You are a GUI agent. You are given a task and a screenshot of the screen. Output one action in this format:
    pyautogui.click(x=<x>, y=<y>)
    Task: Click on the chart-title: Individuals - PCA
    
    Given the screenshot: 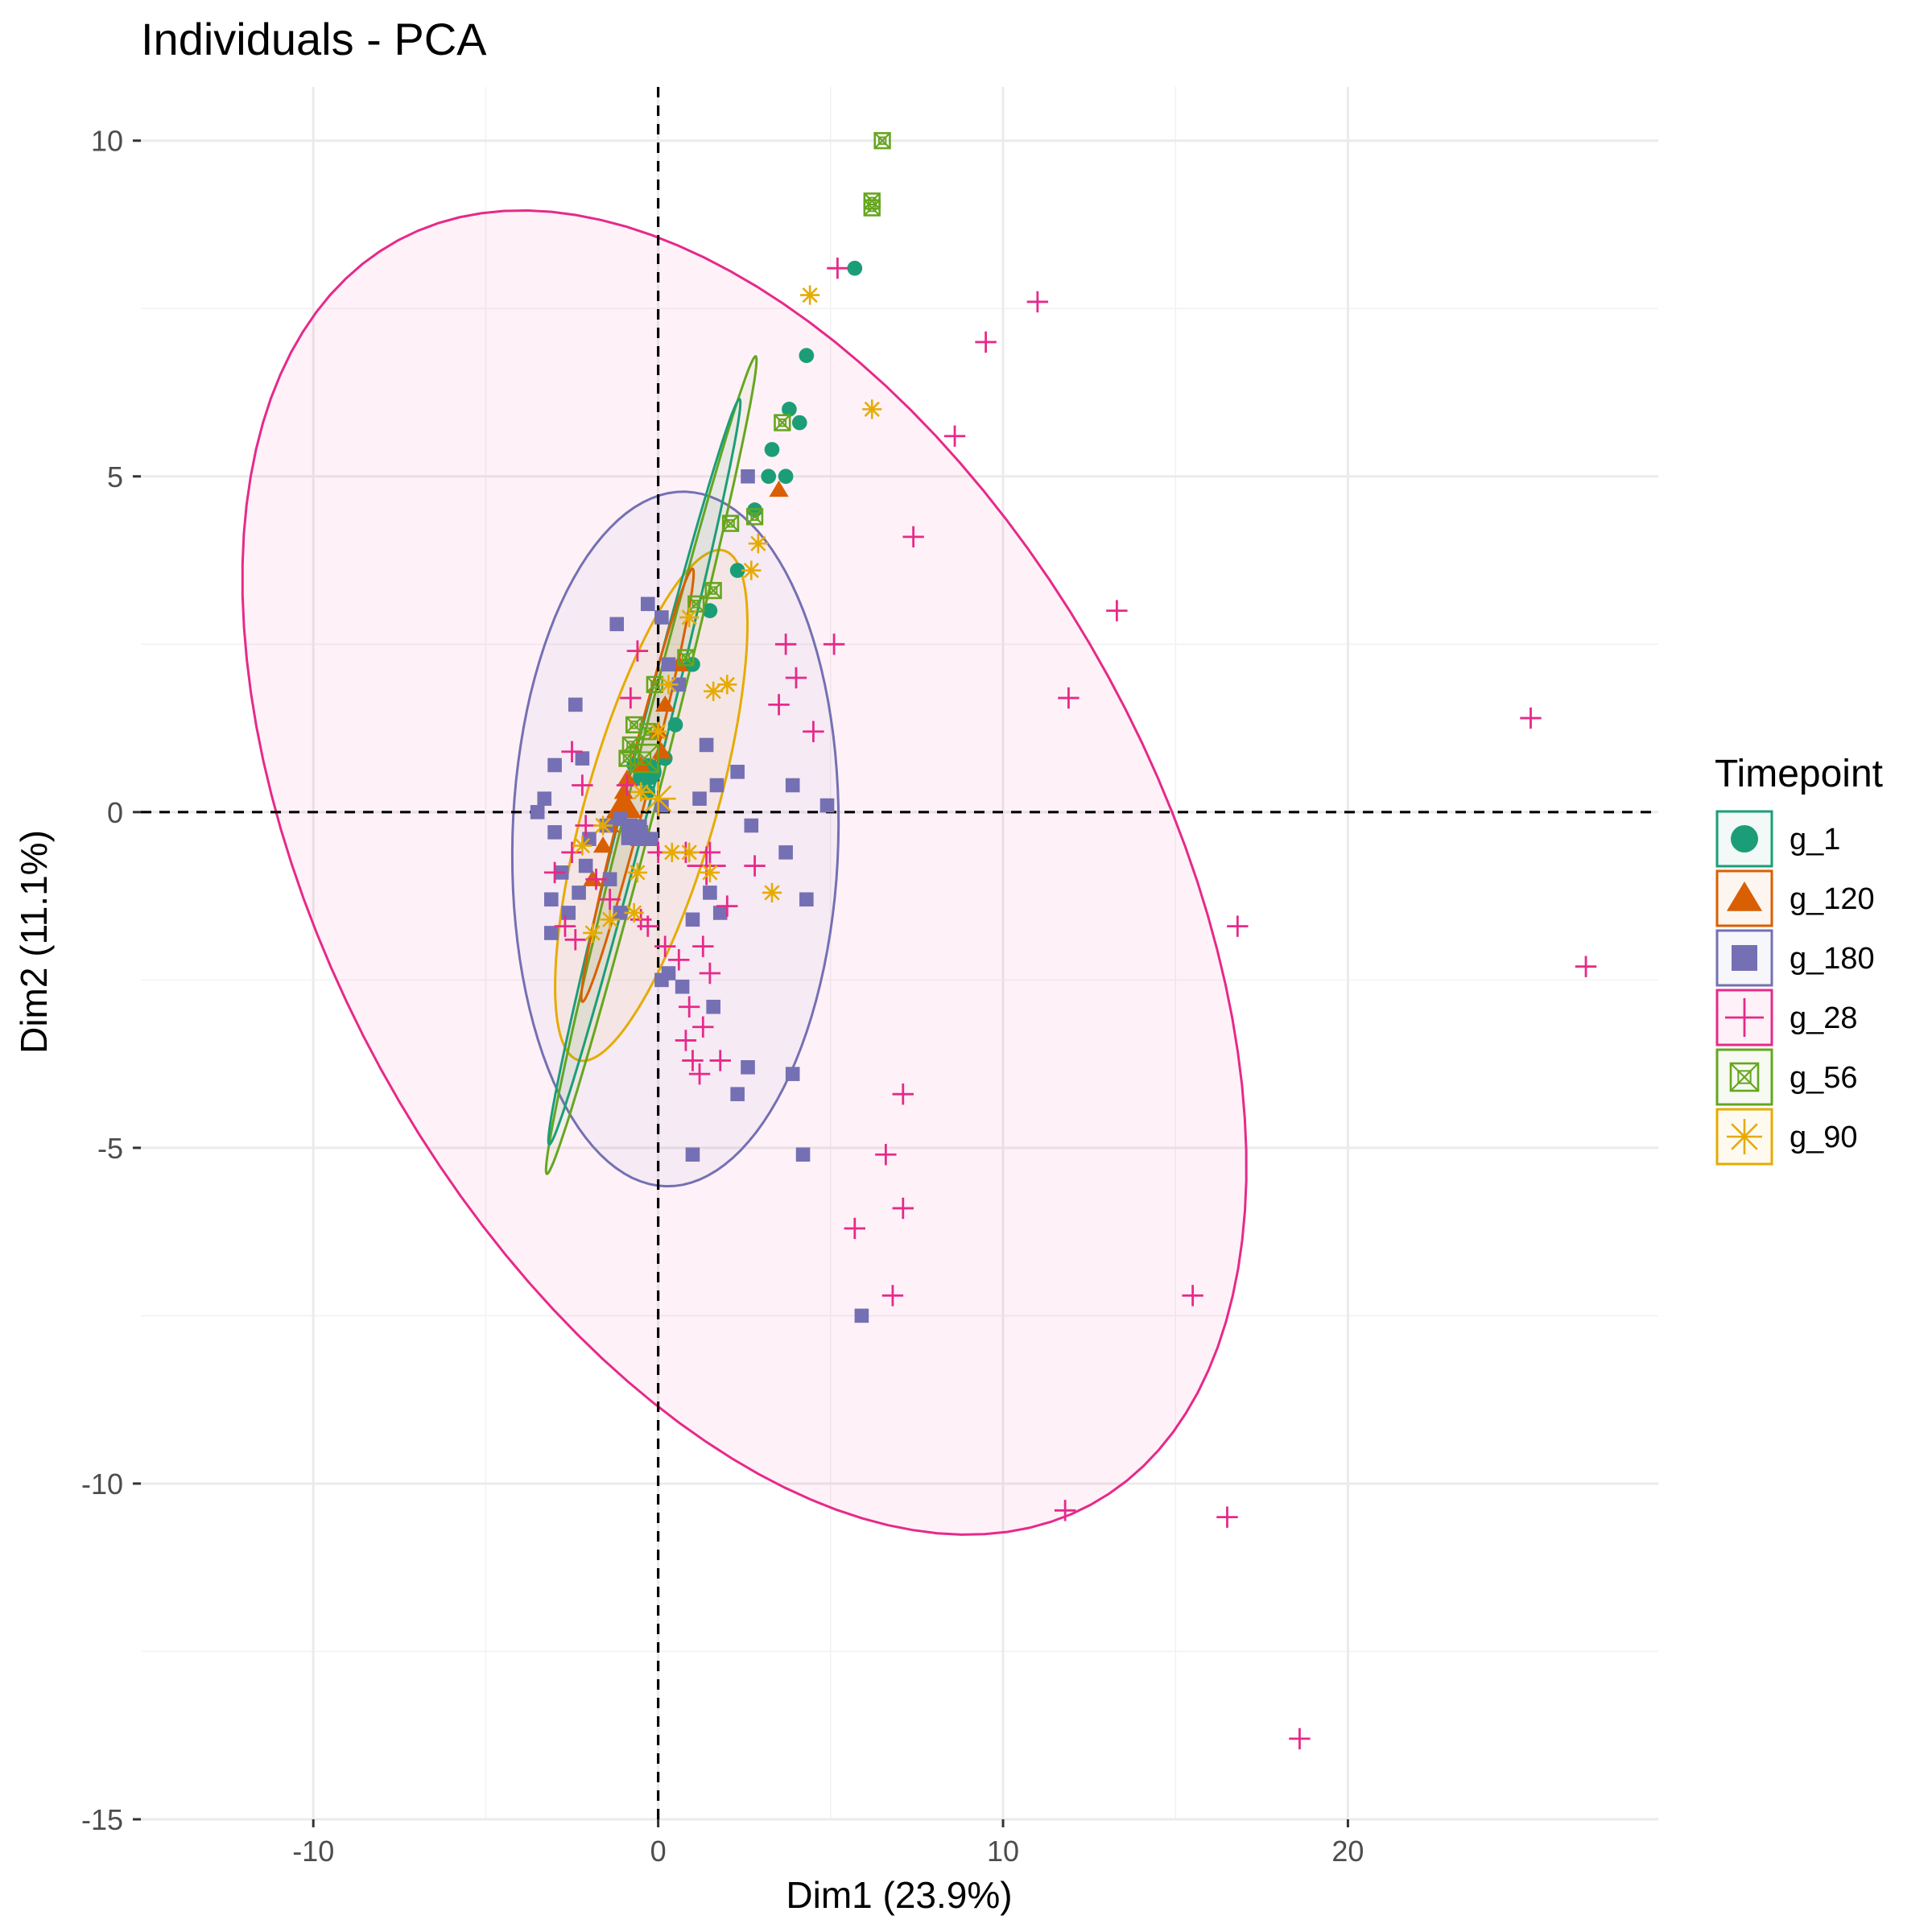 What is the action you would take?
    pyautogui.click(x=314, y=39)
    